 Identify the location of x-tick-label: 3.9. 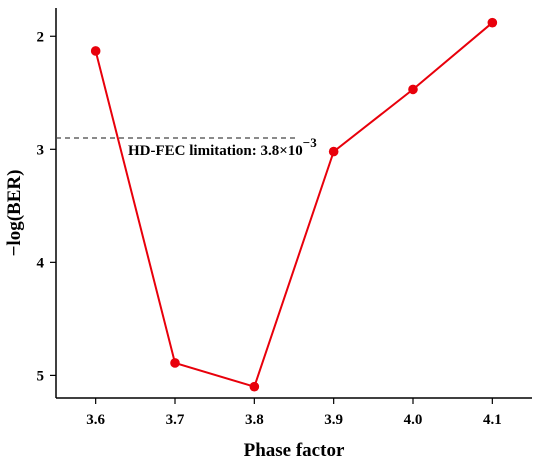
(333, 420).